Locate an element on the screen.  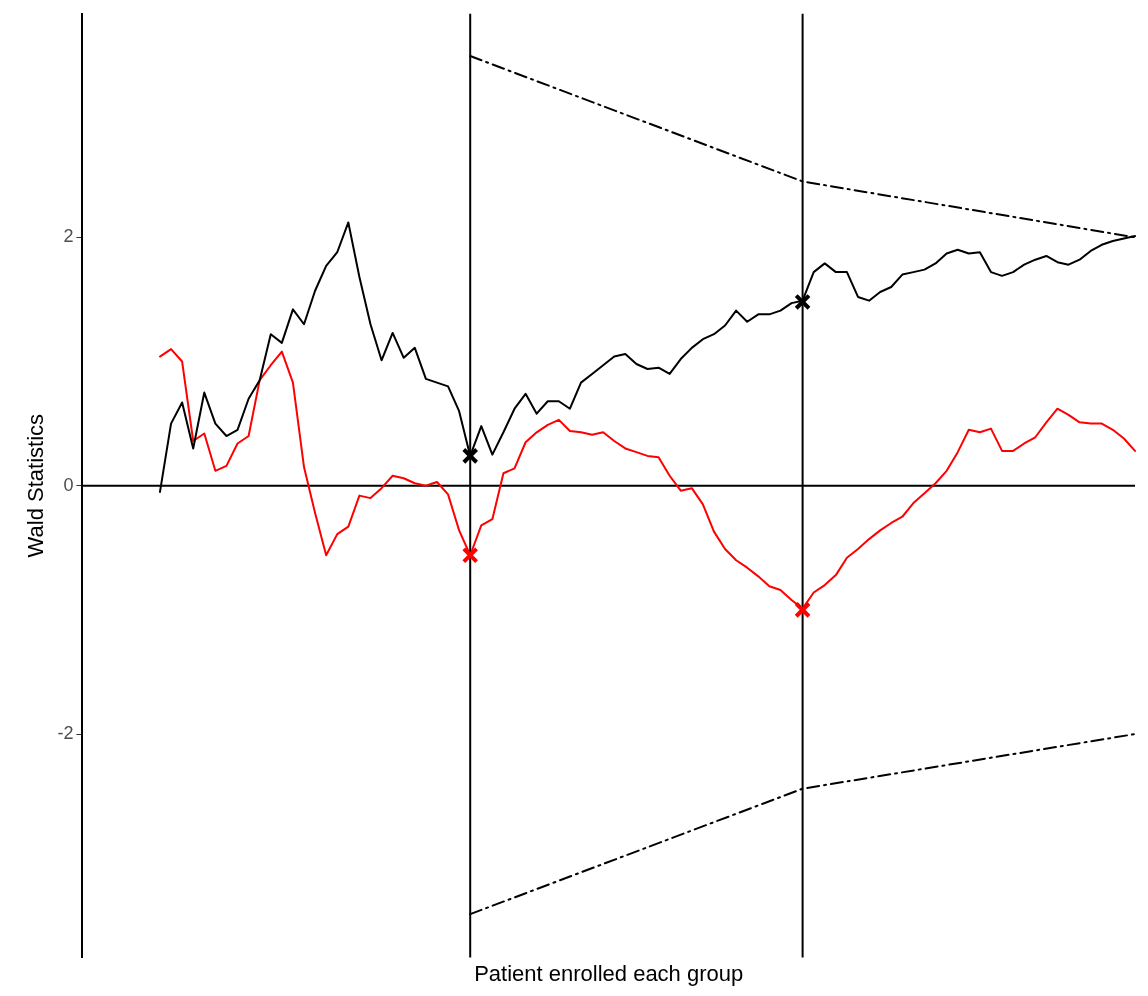
x-axis-title: Patient enrolled each group is located at coordinates (609, 973).